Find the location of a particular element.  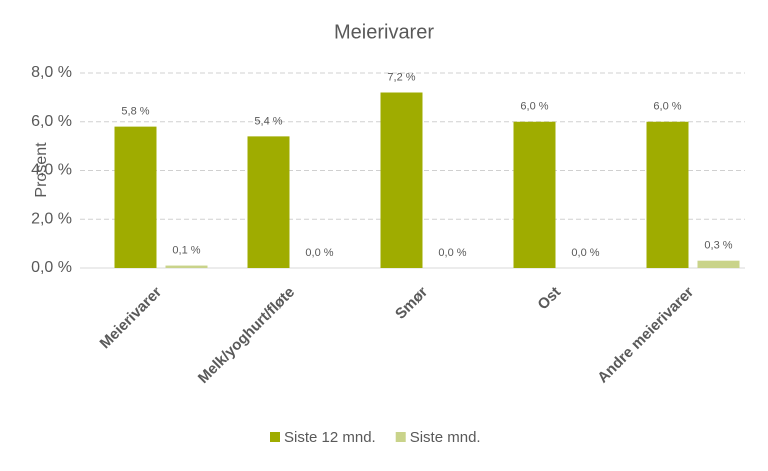

chart-title: Meierivarer is located at coordinates (384, 32).